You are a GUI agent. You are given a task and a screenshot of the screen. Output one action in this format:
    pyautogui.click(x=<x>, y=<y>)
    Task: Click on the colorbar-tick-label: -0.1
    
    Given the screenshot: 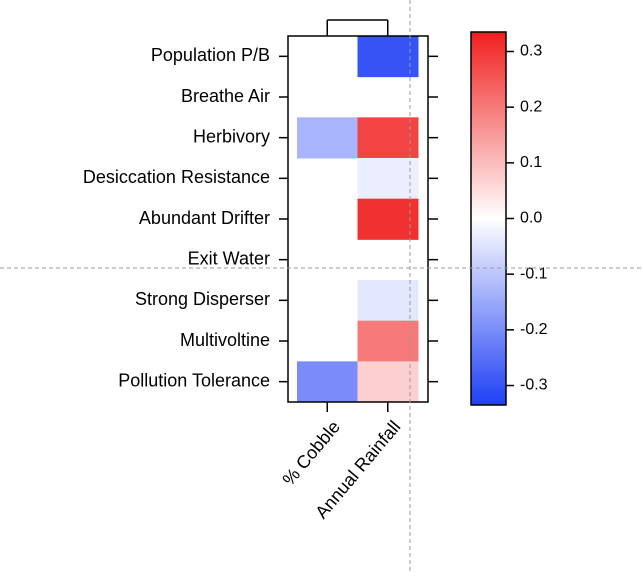 What is the action you would take?
    pyautogui.click(x=534, y=273)
    